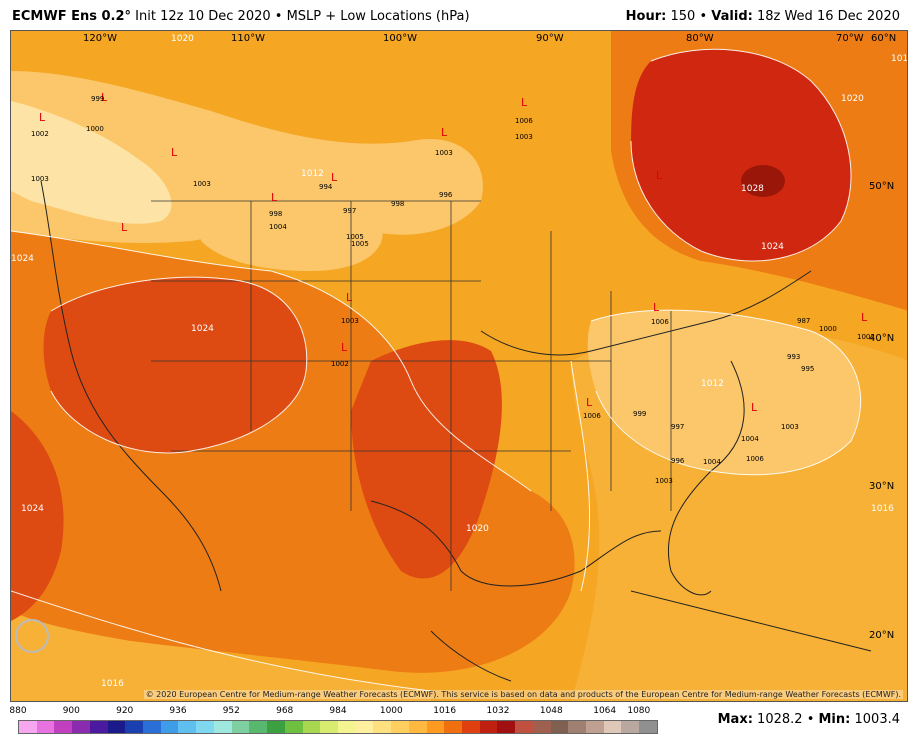  What do you see at coordinates (203, 16) in the screenshot?
I see `init-time: Init 12z 10 Dec 2020` at bounding box center [203, 16].